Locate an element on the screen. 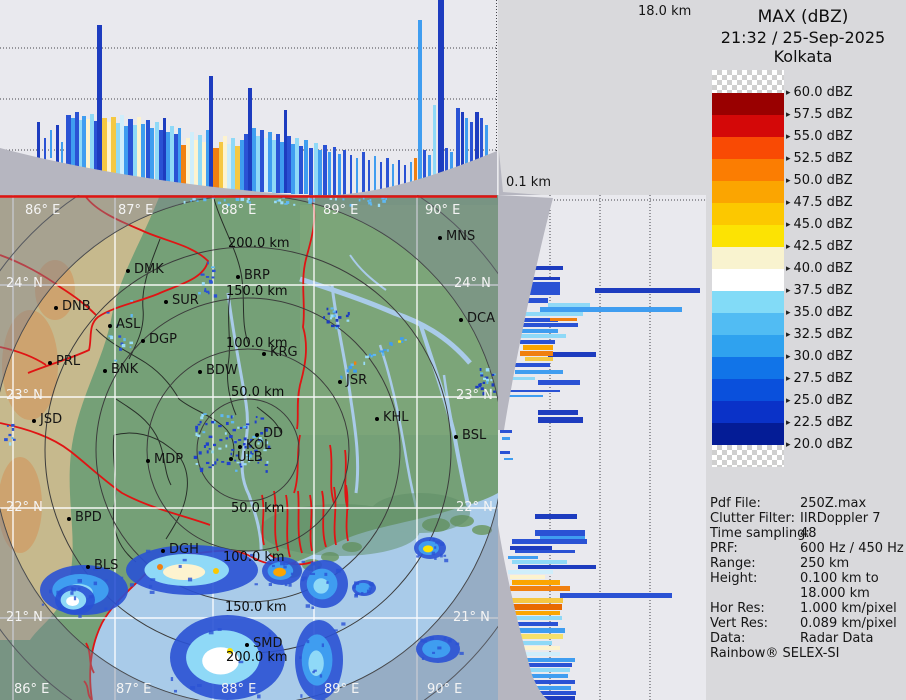  metadata-value: 0.100 km to is located at coordinates (839, 578).